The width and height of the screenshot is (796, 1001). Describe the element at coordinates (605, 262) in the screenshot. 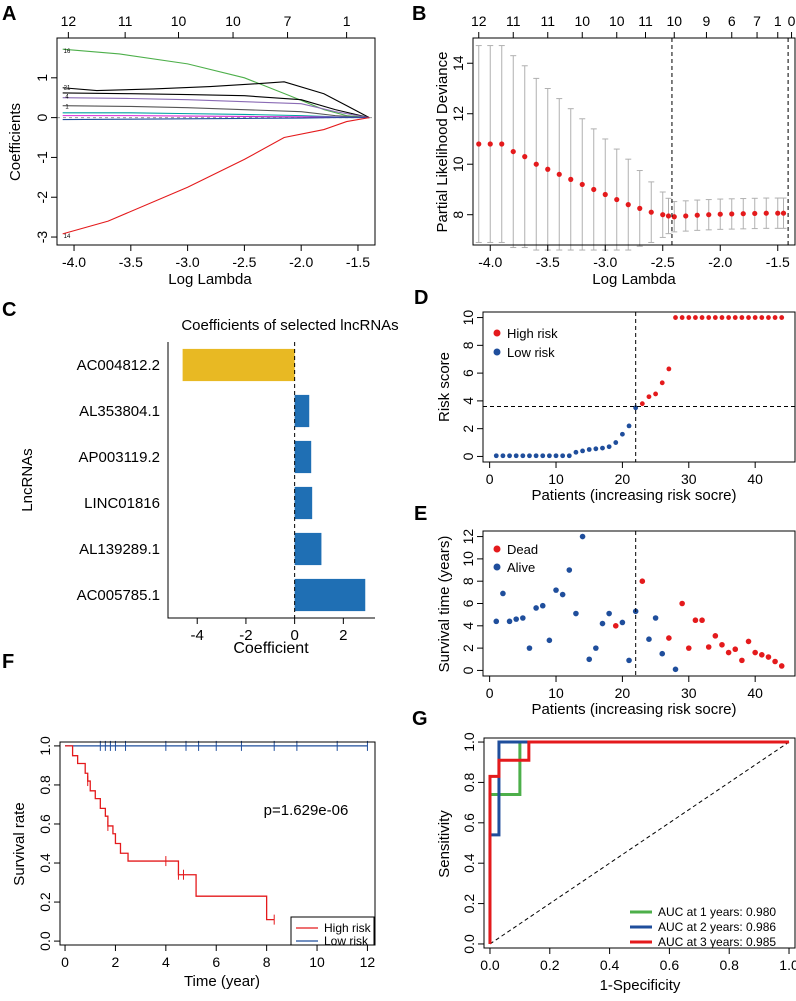

I see `x-axis-b-tick-label: -3.0` at that location.